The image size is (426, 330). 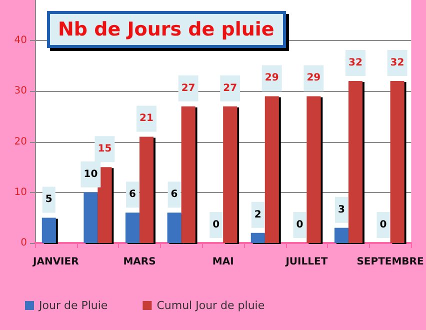 I want to click on y-tick-label: 20, so click(x=20, y=142).